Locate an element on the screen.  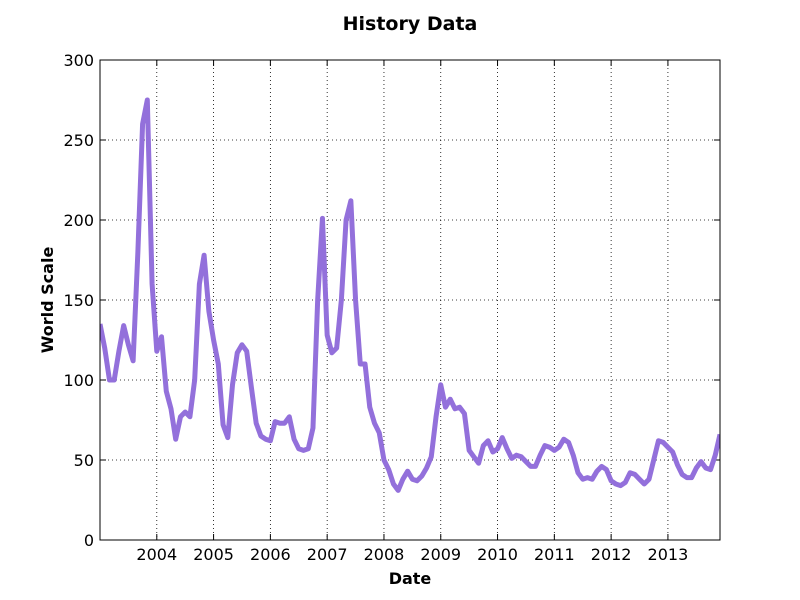
y-tick-label: 200 is located at coordinates (78, 220).